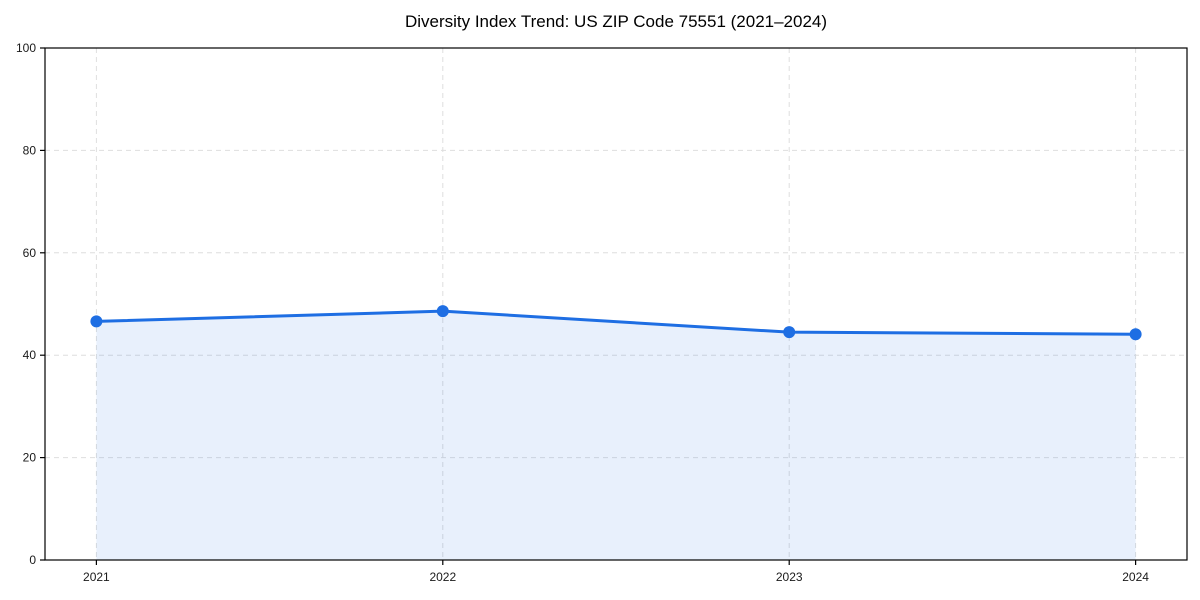 The height and width of the screenshot is (600, 1200). What do you see at coordinates (30, 253) in the screenshot?
I see `y-tick-label: 60` at bounding box center [30, 253].